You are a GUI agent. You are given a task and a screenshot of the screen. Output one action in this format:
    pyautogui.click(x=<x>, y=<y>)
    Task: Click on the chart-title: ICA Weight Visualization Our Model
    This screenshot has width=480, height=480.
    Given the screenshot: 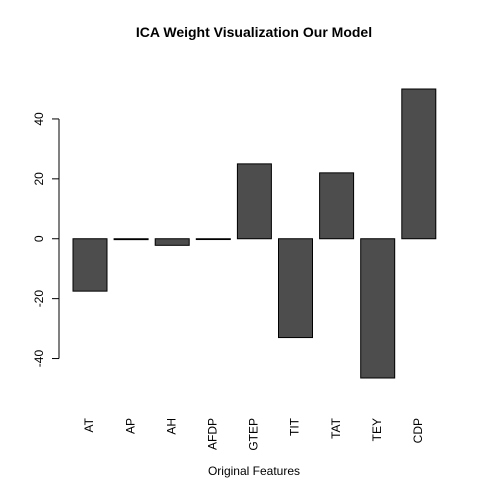 What is the action you would take?
    pyautogui.click(x=254, y=32)
    